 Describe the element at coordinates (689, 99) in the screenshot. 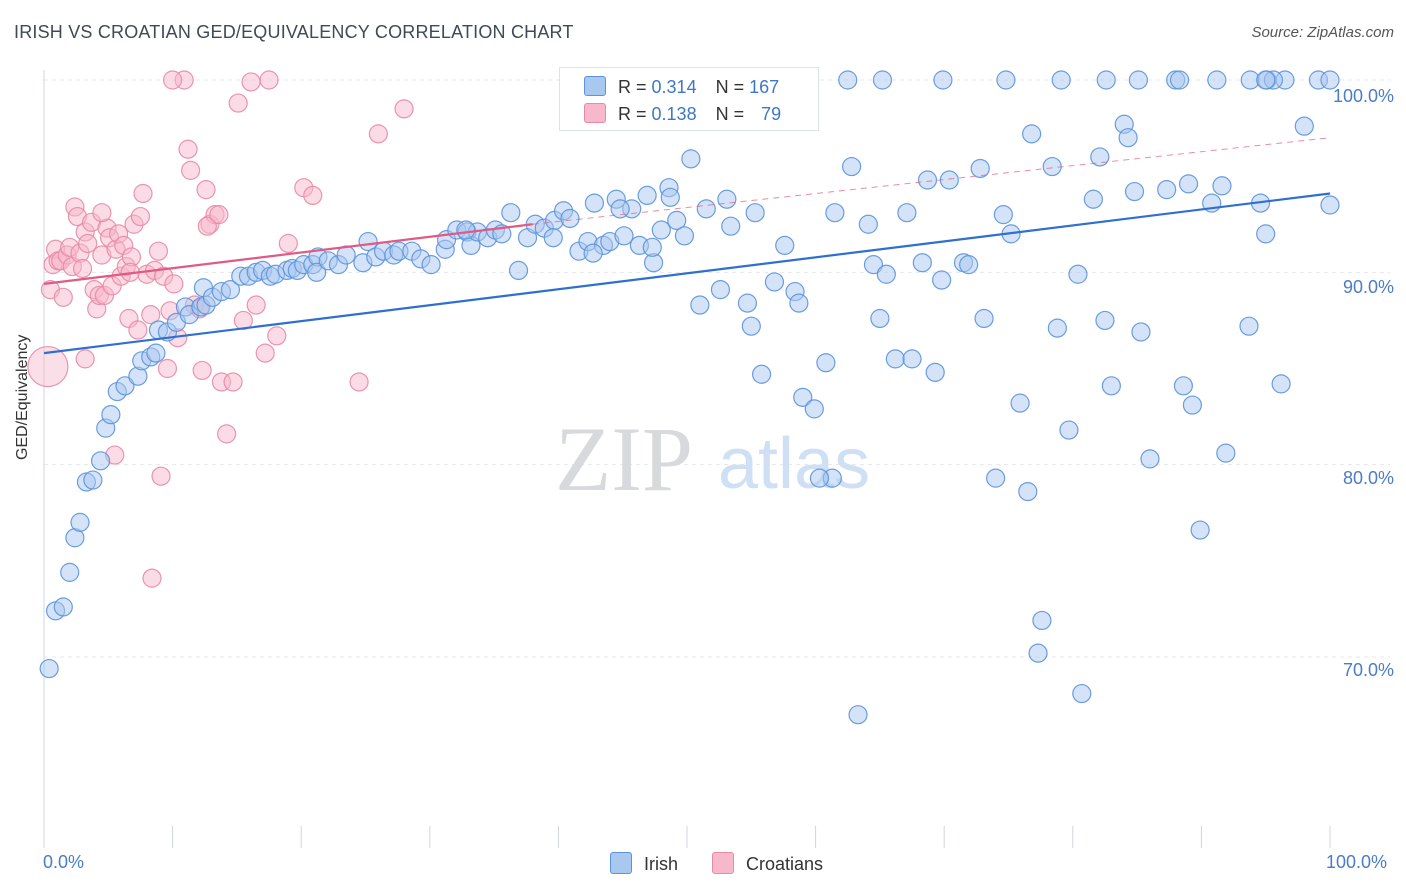

I see `stats-legend: R = 0.314 N = 167 R = 0.138 N = 79` at that location.